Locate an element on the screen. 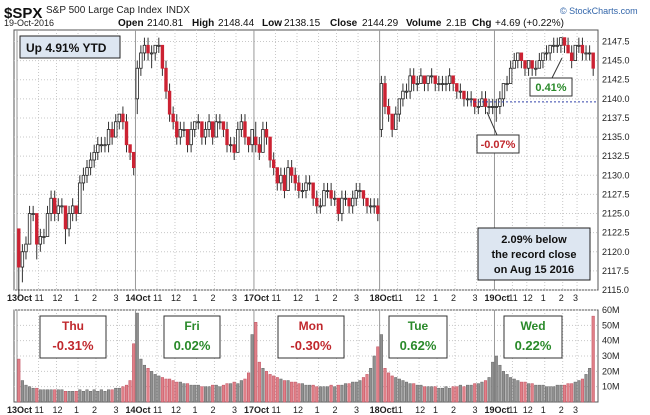 The height and width of the screenshot is (415, 650). high-callout-box is located at coordinates (551, 87).